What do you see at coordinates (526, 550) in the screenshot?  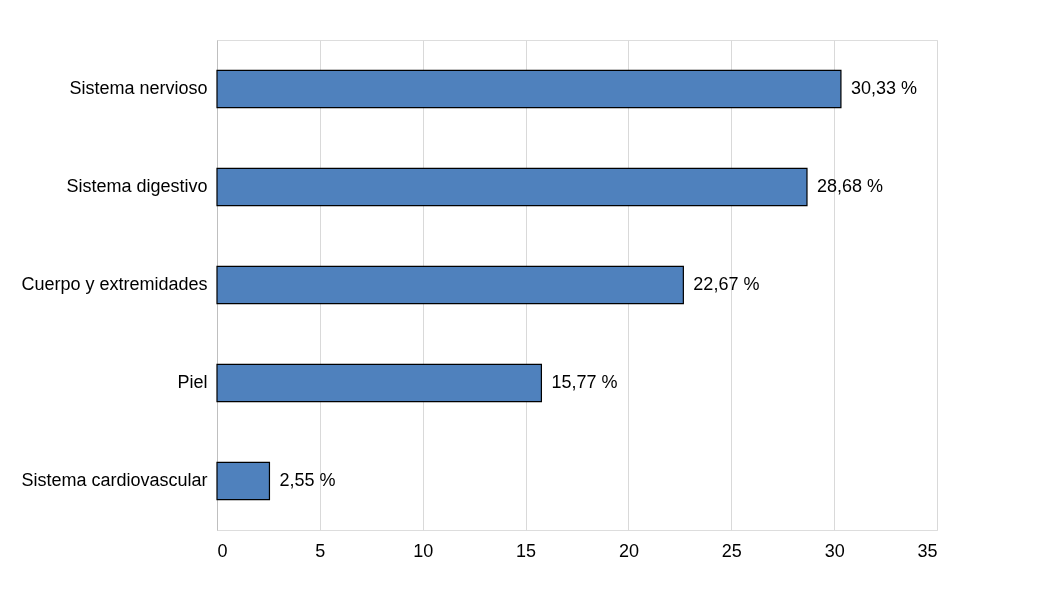 I see `x-tick-label: 15` at bounding box center [526, 550].